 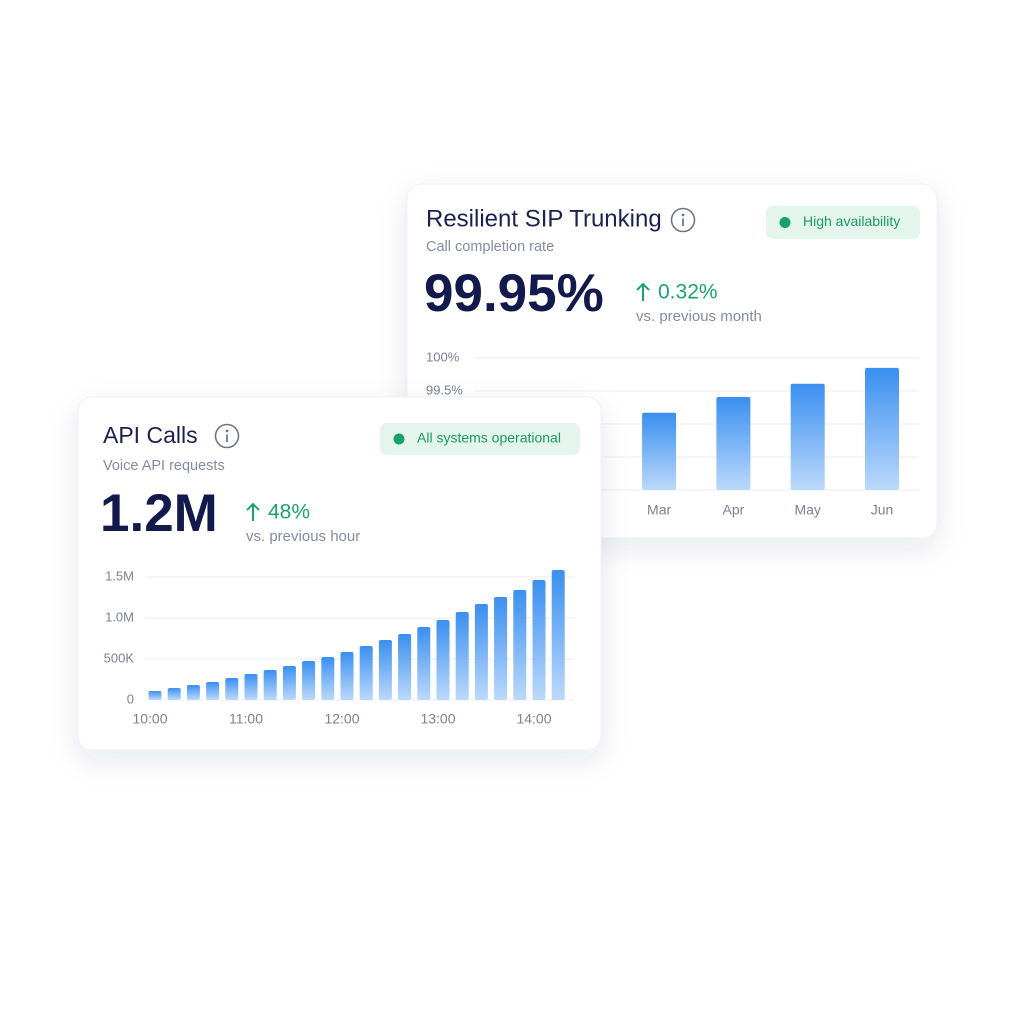 What do you see at coordinates (659, 510) in the screenshot?
I see `x-tick-label: Mar` at bounding box center [659, 510].